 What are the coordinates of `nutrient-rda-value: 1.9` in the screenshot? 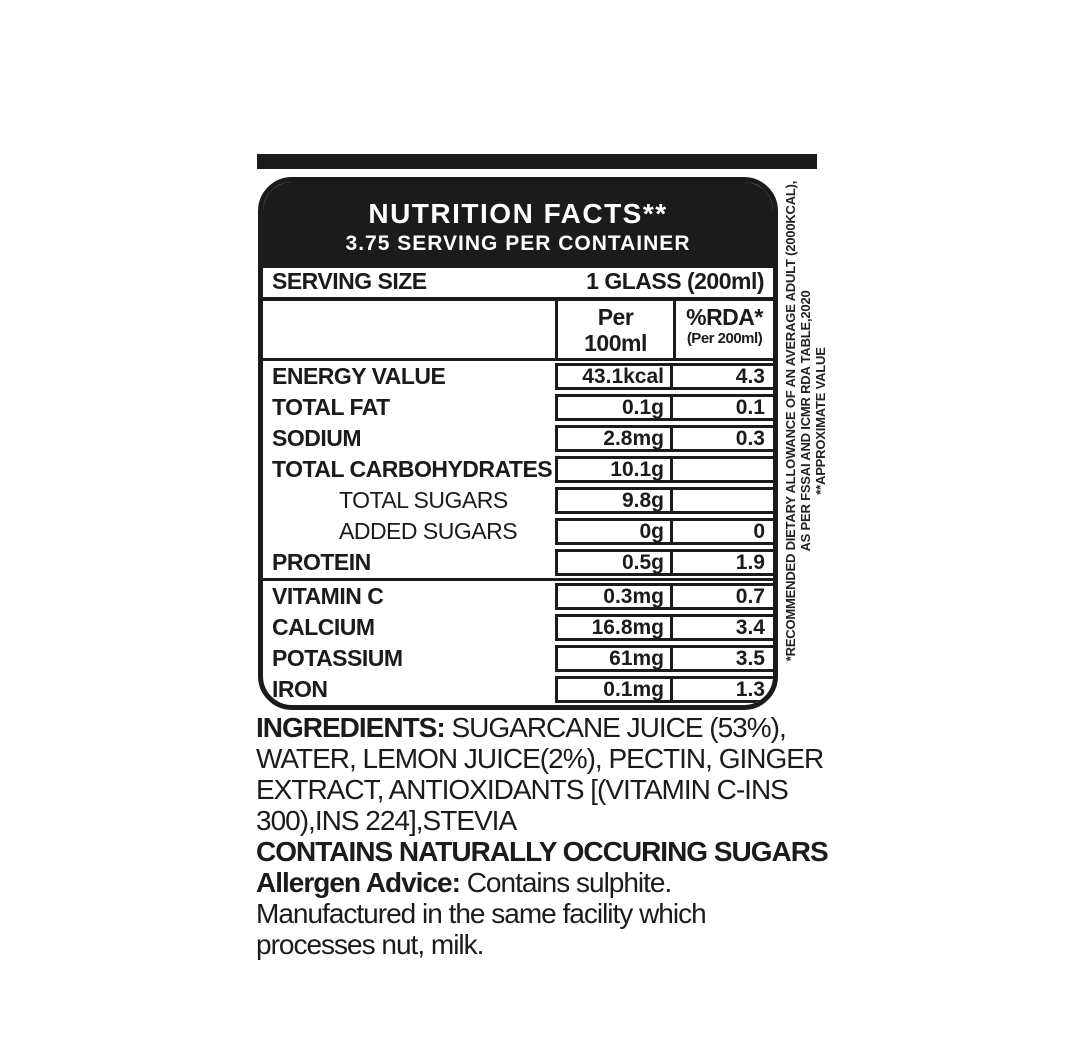 It's located at (721, 562).